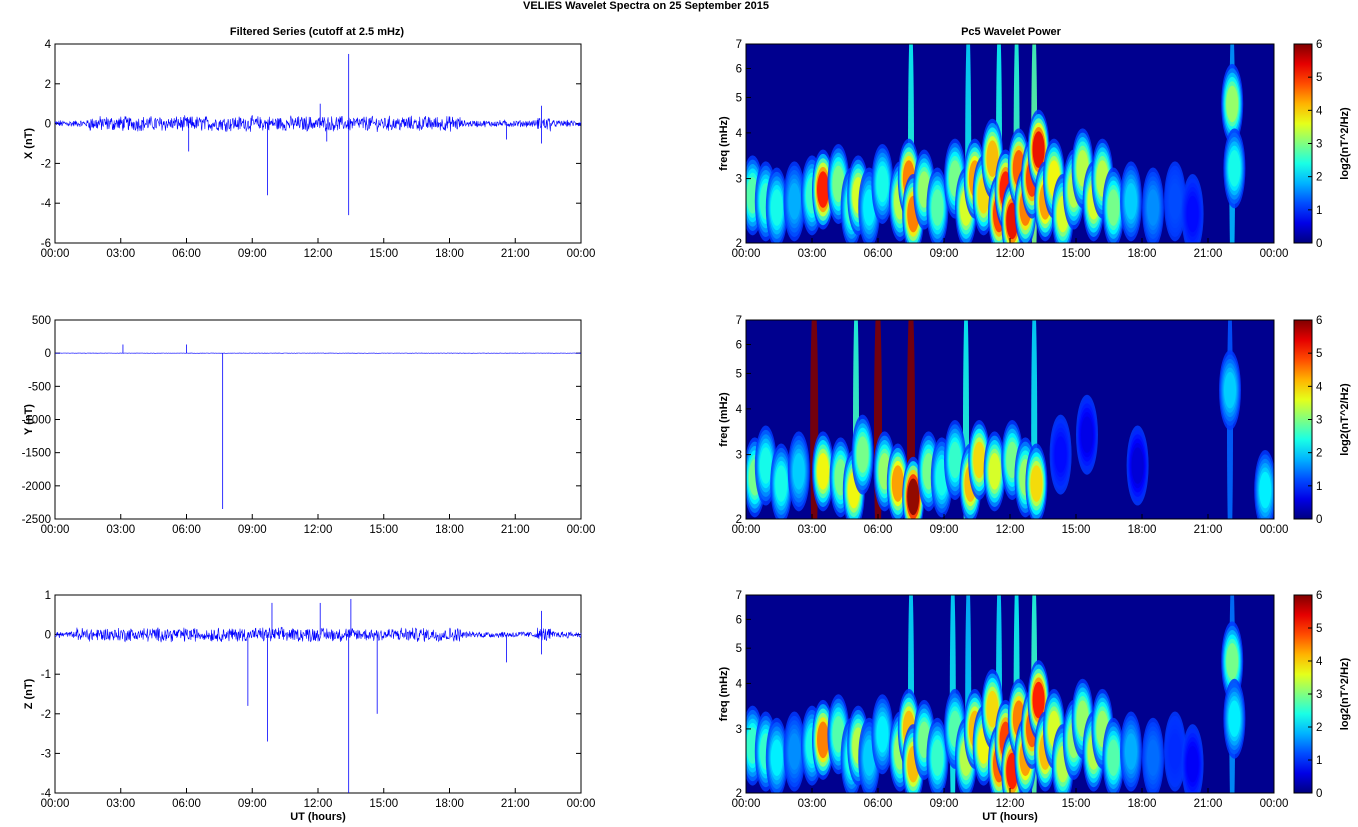 The height and width of the screenshot is (827, 1358). Describe the element at coordinates (36, 487) in the screenshot. I see `y-tick-label: -2000` at that location.